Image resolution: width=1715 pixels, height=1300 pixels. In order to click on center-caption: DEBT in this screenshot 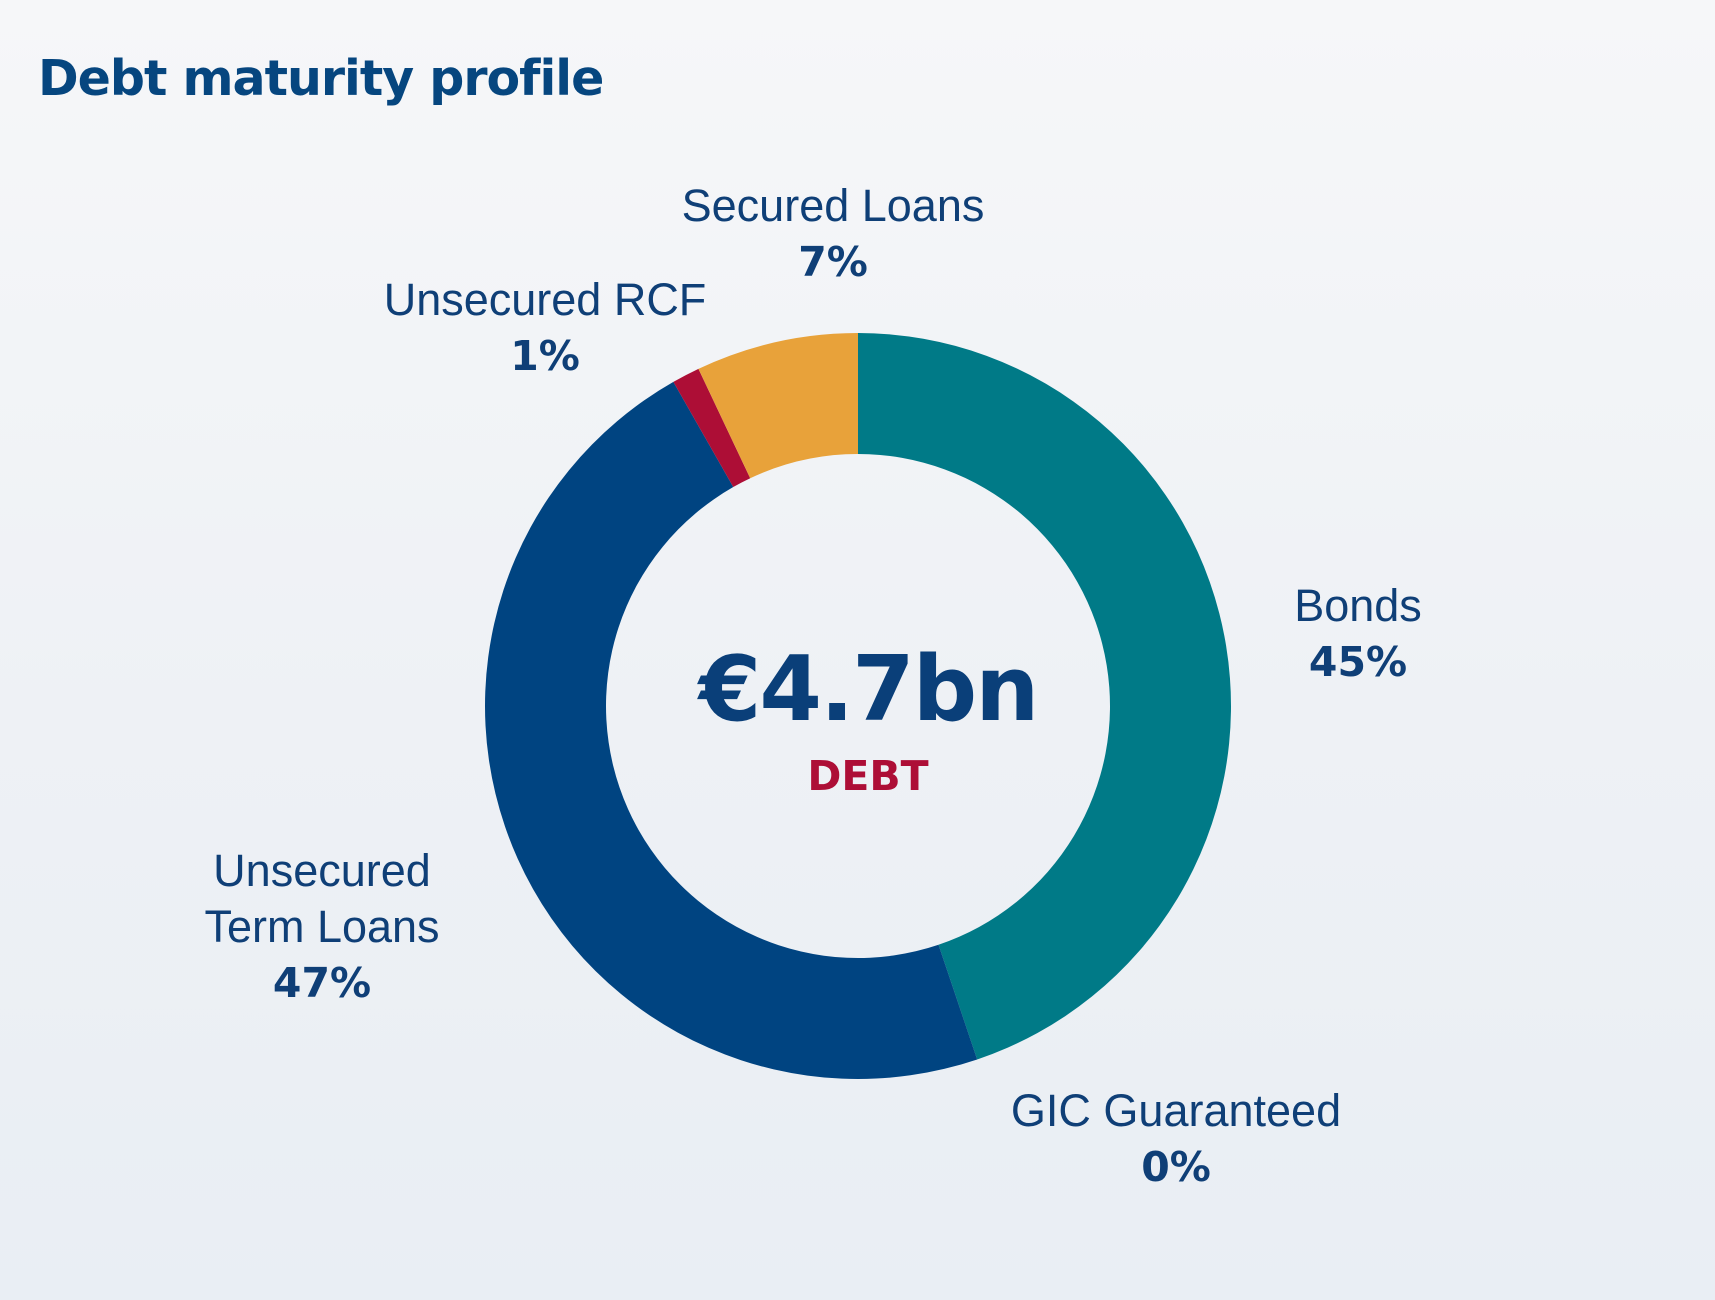, I will do `click(868, 776)`.